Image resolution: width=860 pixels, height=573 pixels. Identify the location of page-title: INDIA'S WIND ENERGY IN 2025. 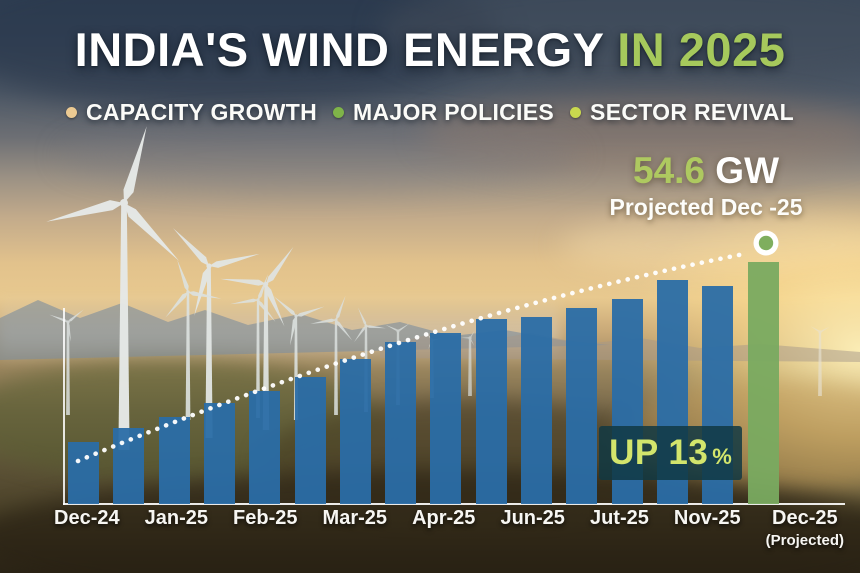
(430, 49).